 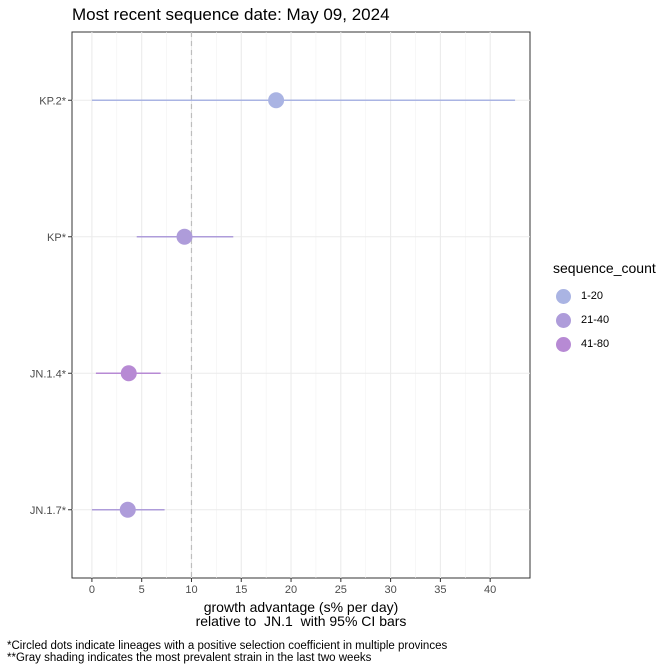 What do you see at coordinates (191, 590) in the screenshot?
I see `x-tick-label: 10` at bounding box center [191, 590].